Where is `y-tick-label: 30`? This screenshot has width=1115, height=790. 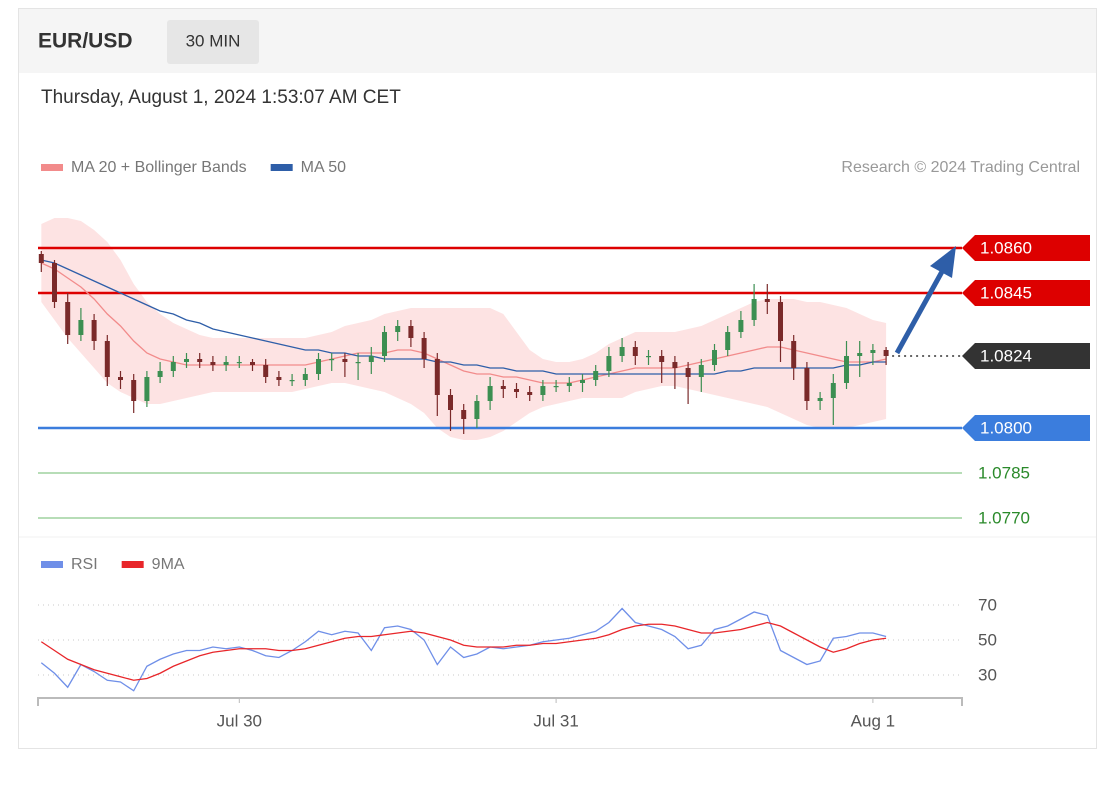 y-tick-label: 30 is located at coordinates (987, 674).